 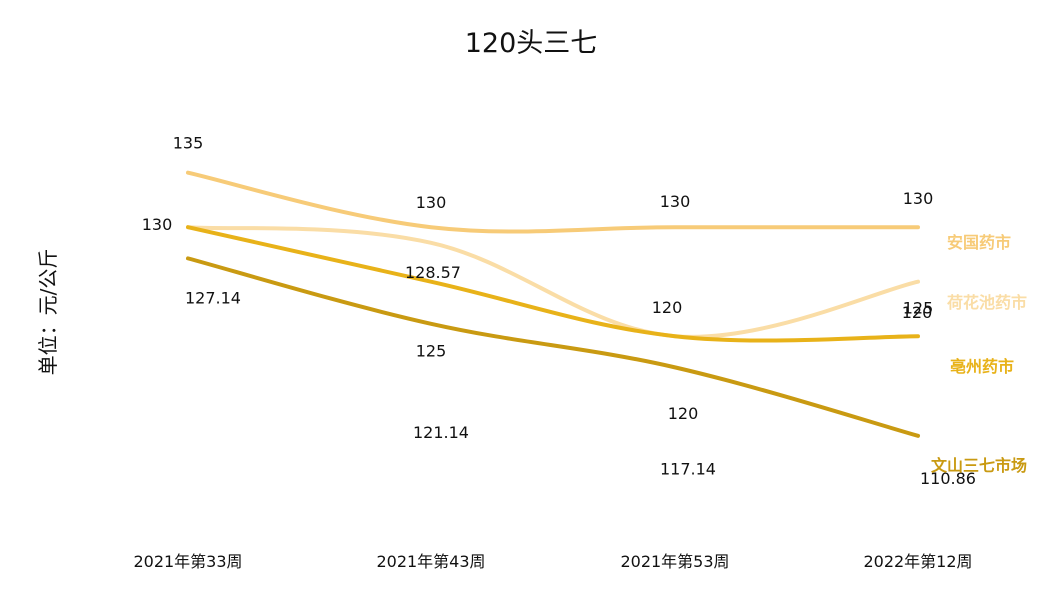 I want to click on series-label-4: 文山三七市场, so click(x=979, y=465).